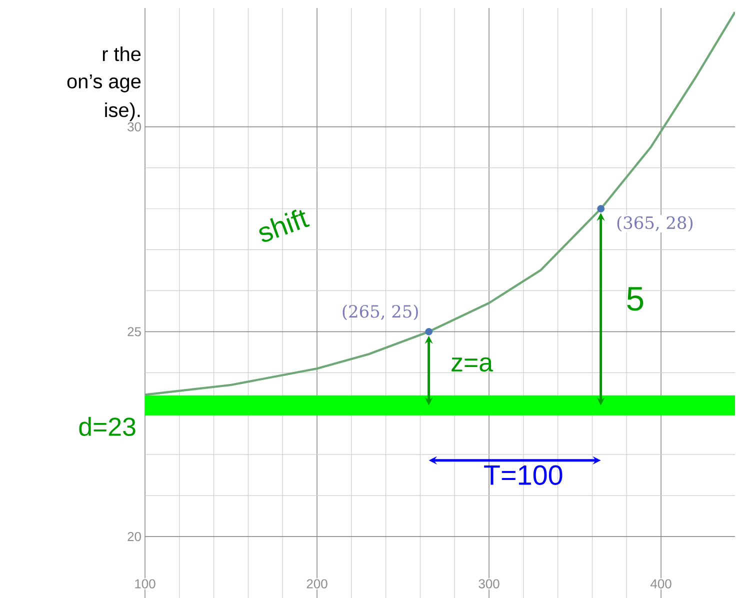 This screenshot has height=598, width=755. What do you see at coordinates (523, 475) in the screenshot?
I see `annotation: T=100` at bounding box center [523, 475].